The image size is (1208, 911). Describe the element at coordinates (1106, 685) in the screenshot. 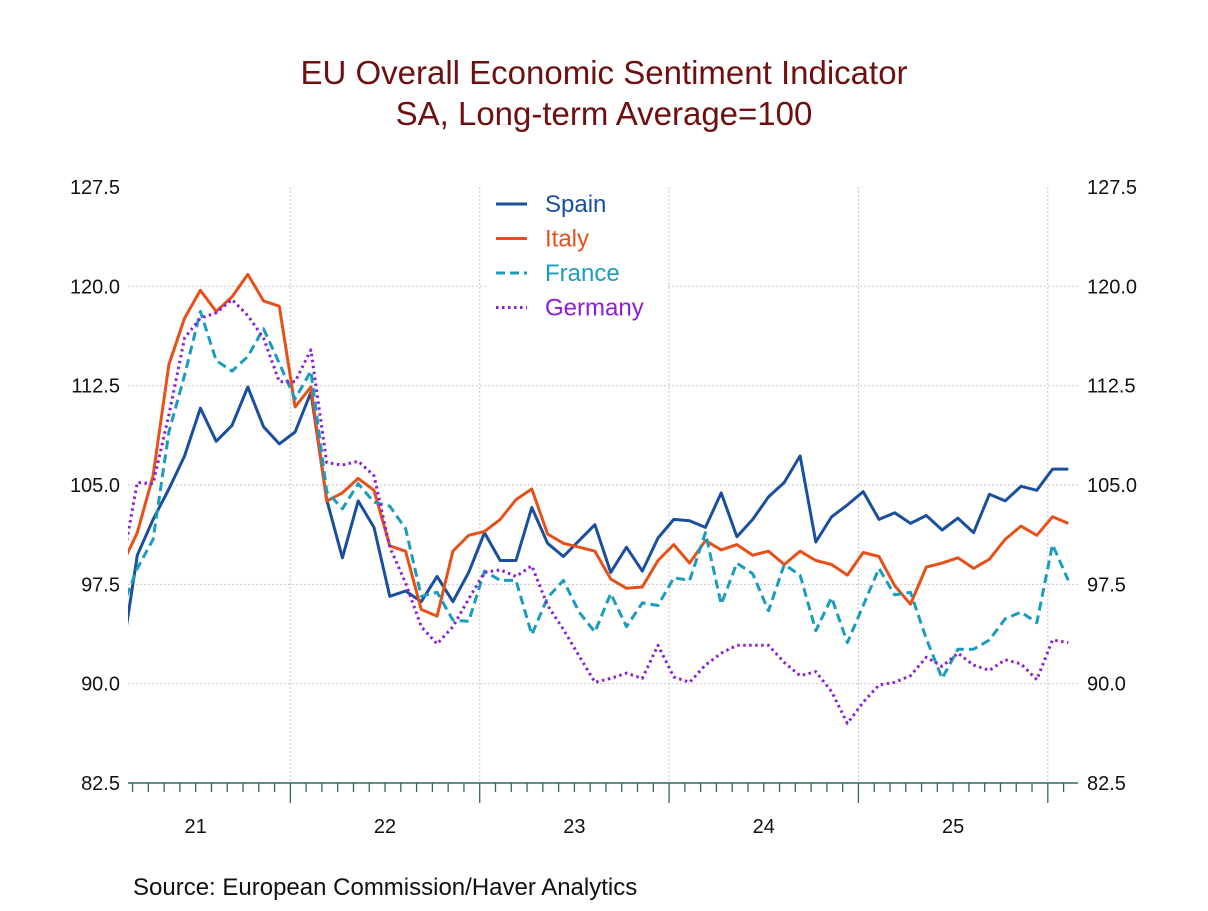

I see `y-tick-label-right: 90.0` at that location.